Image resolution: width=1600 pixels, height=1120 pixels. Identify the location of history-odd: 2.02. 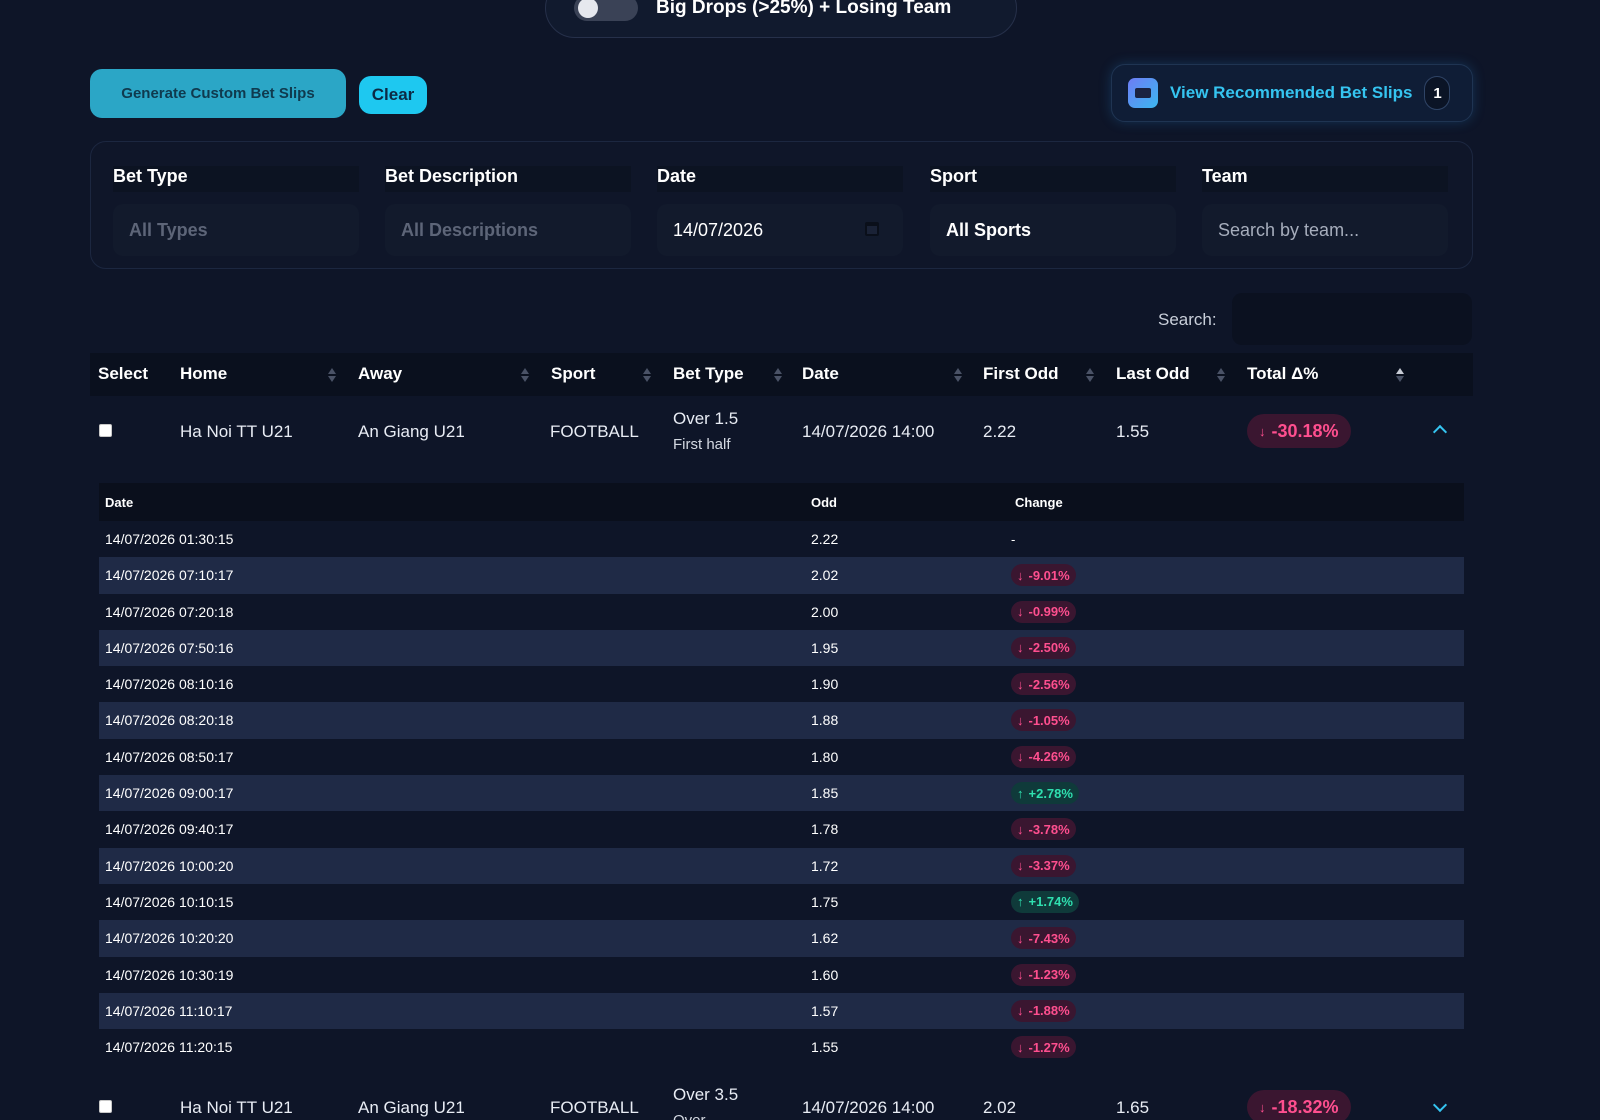
(825, 575).